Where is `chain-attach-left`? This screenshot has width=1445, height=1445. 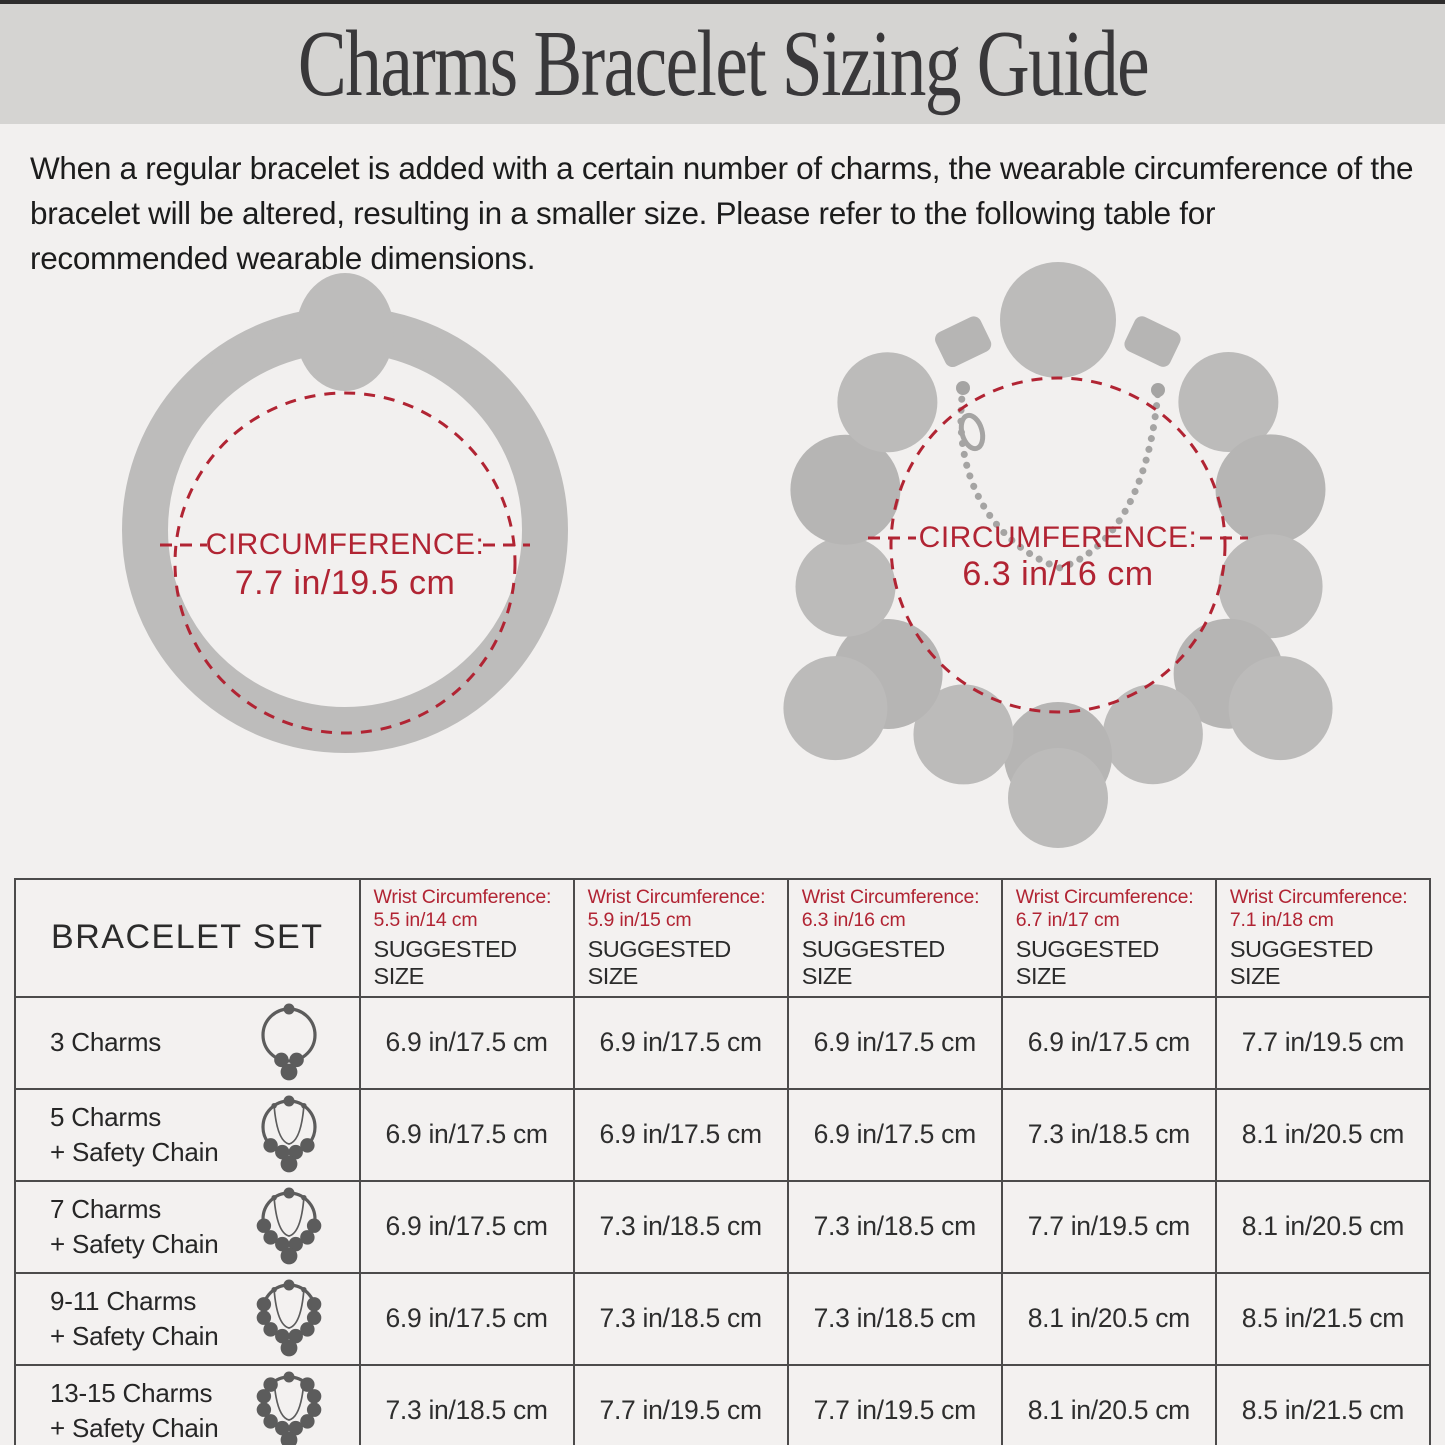 chain-attach-left is located at coordinates (963, 388).